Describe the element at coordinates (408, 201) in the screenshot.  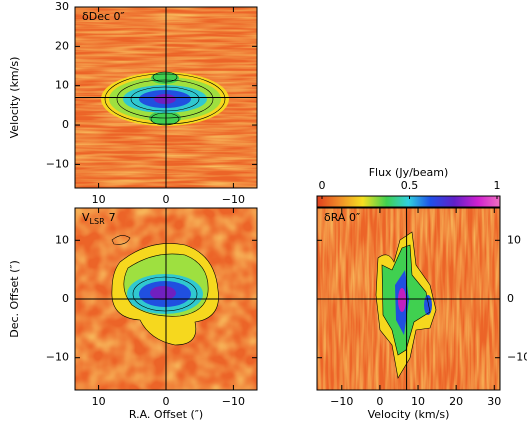
I see `colorbar` at that location.